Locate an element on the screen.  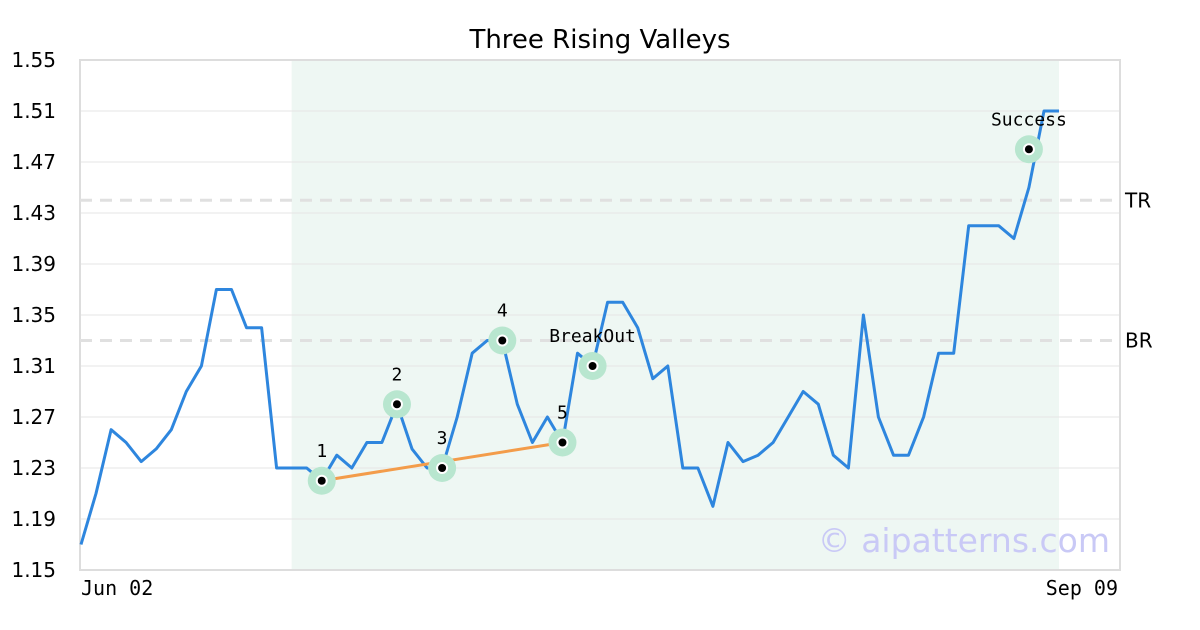
chart-title: Three Rising Valleys is located at coordinates (599, 40).